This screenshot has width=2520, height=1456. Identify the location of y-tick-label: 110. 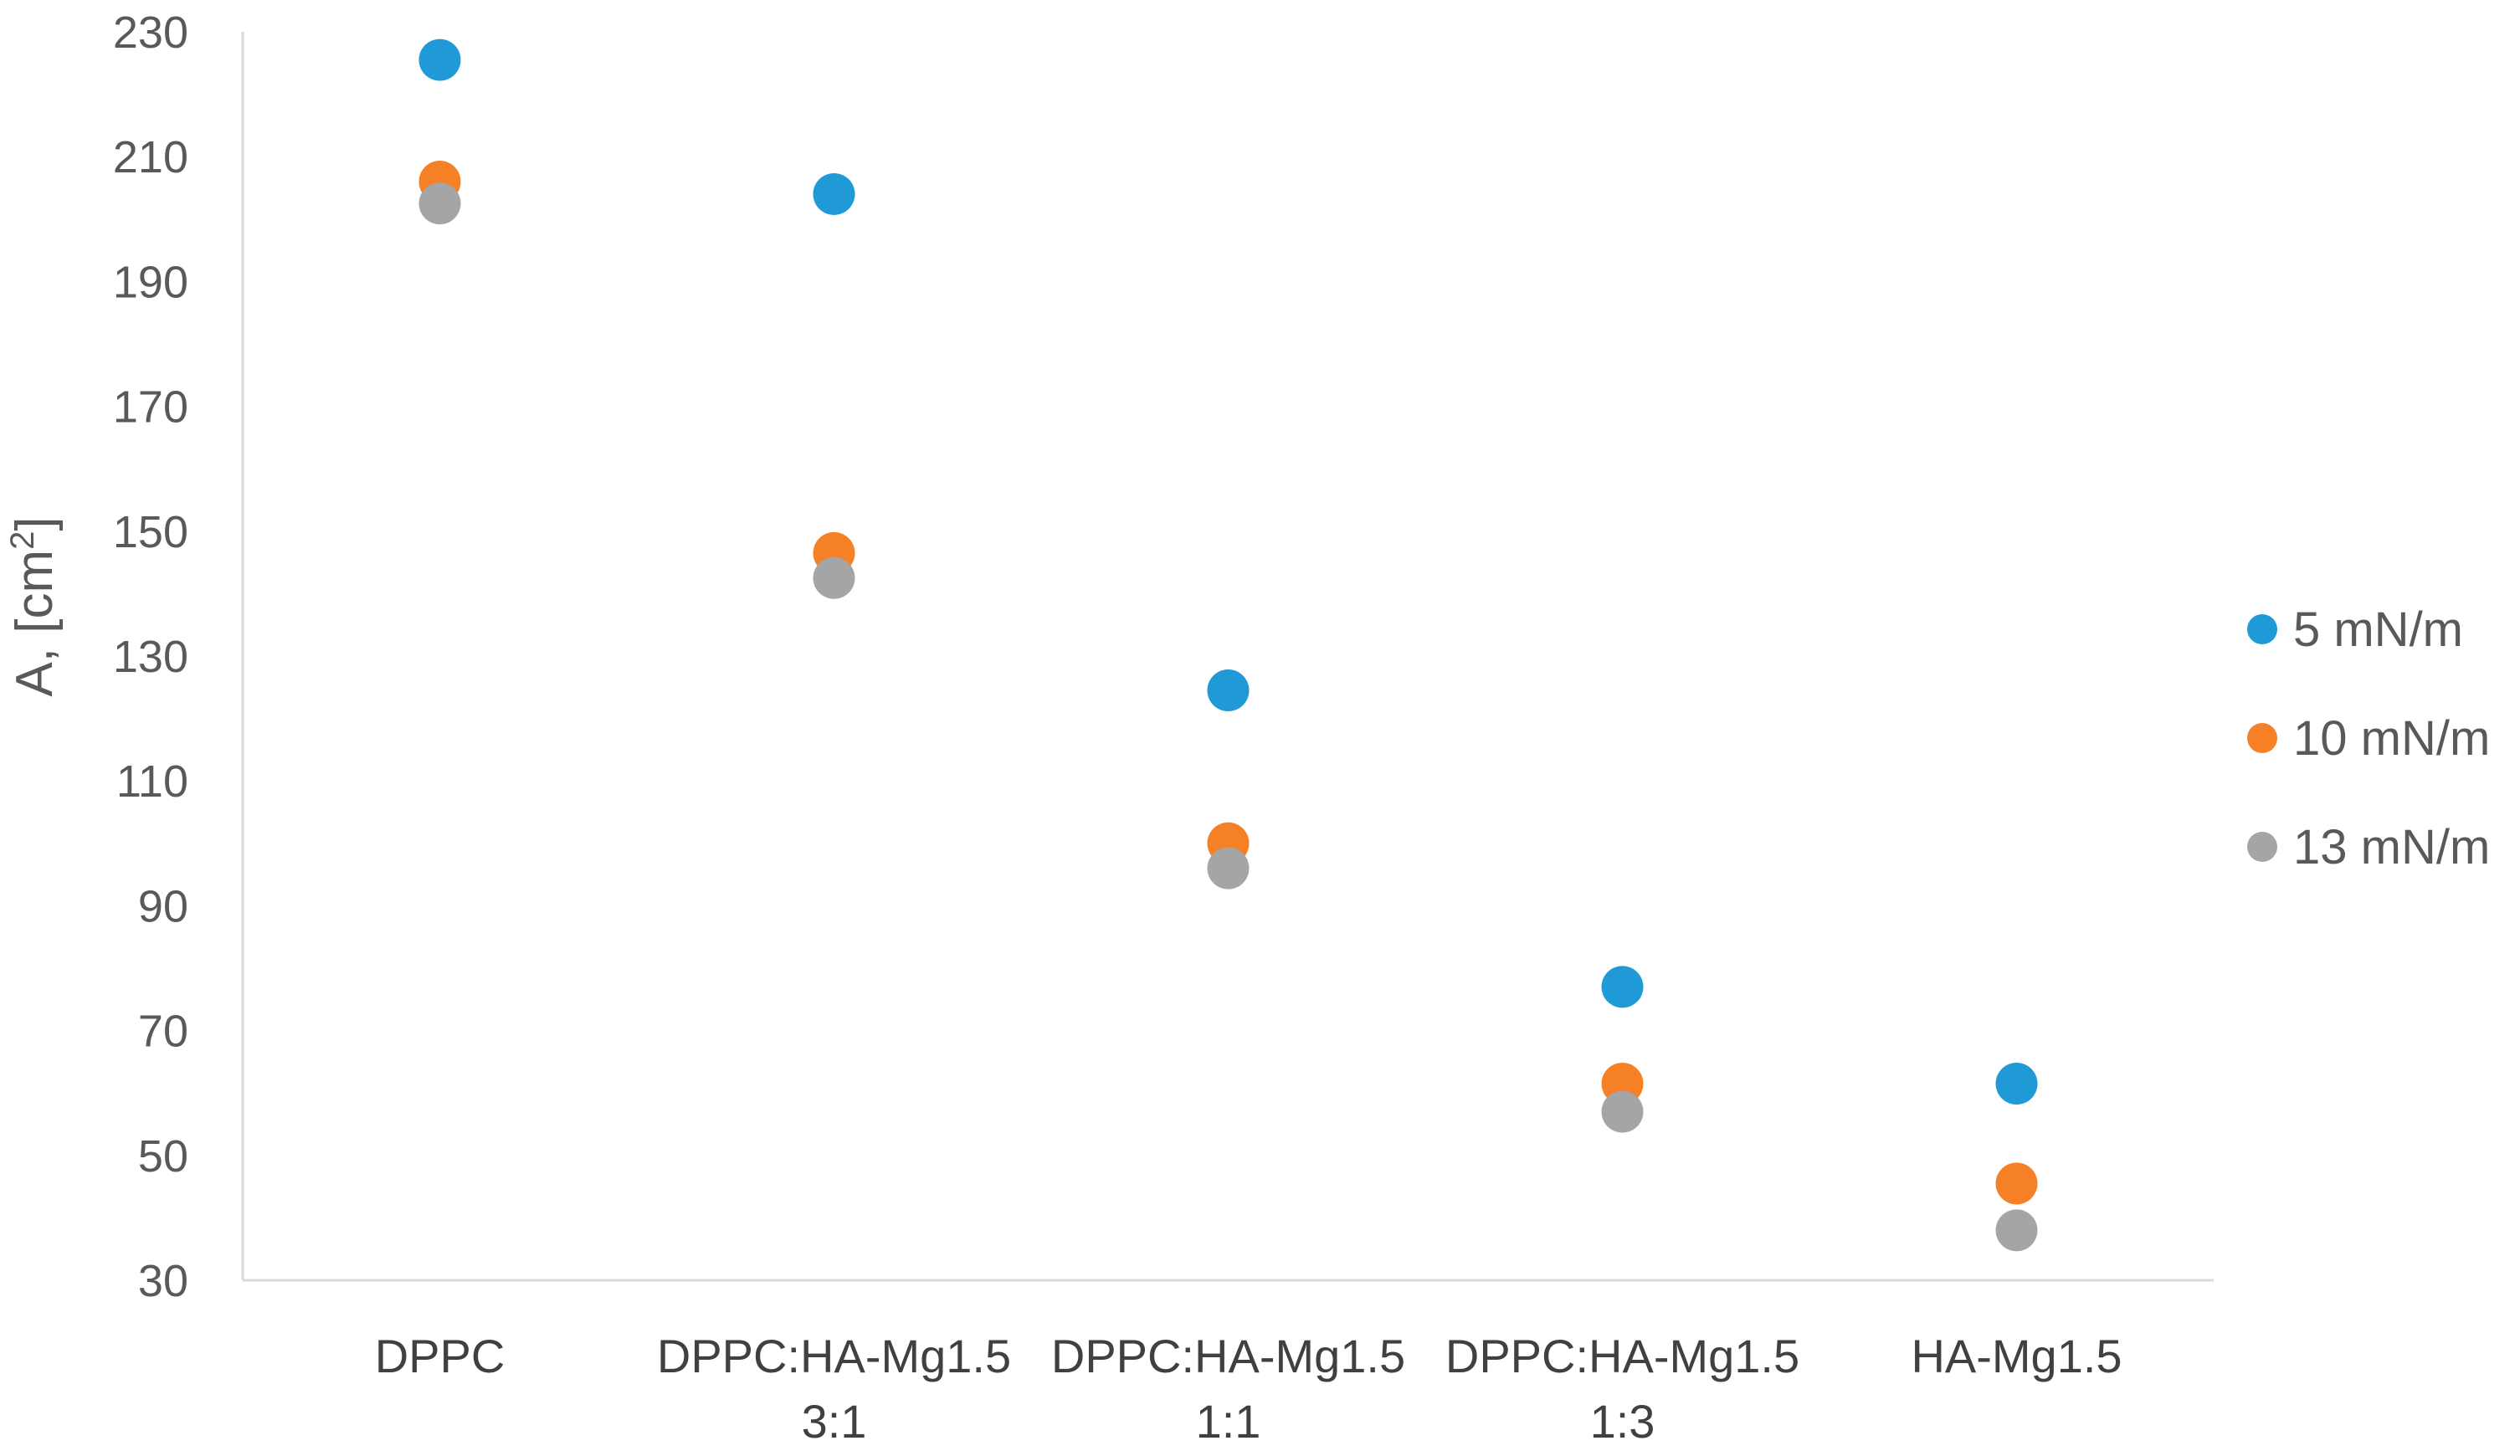
(152, 782).